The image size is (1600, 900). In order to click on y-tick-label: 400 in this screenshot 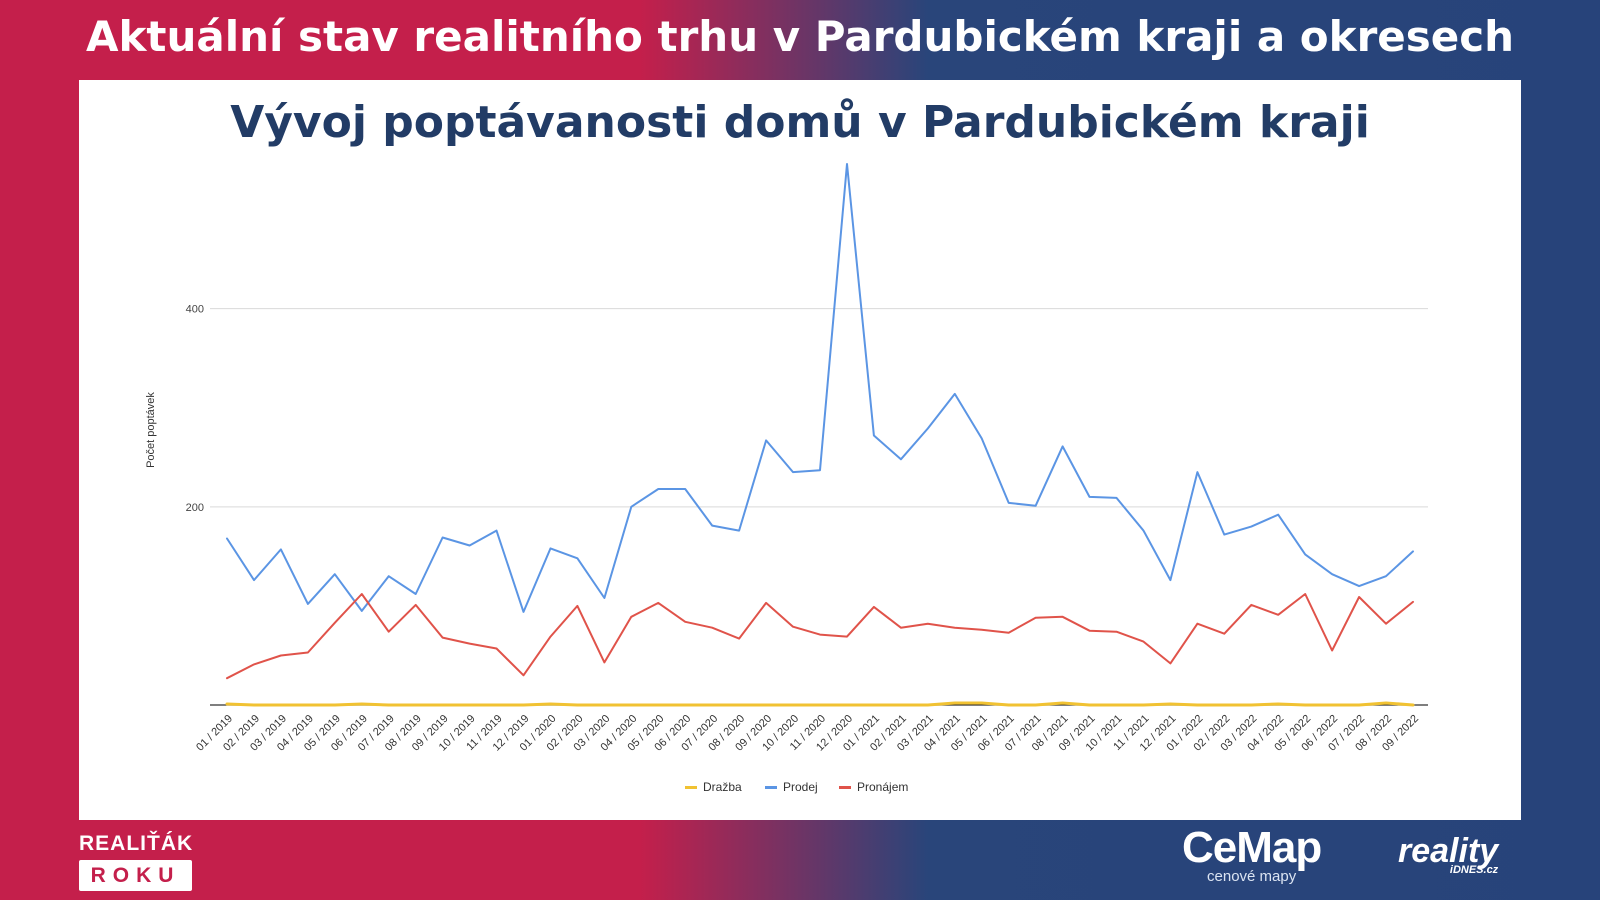, I will do `click(195, 310)`.